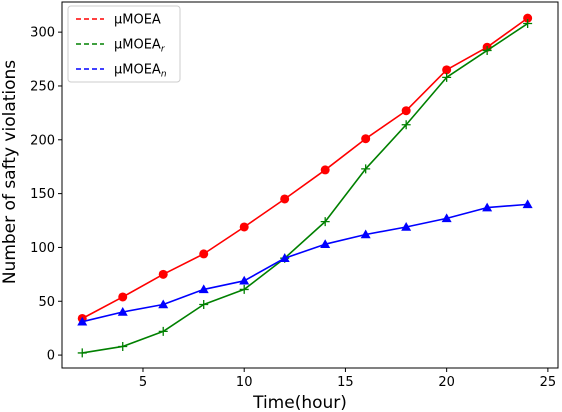 The width and height of the screenshot is (562, 412). I want to click on x-tick-label: 15, so click(345, 382).